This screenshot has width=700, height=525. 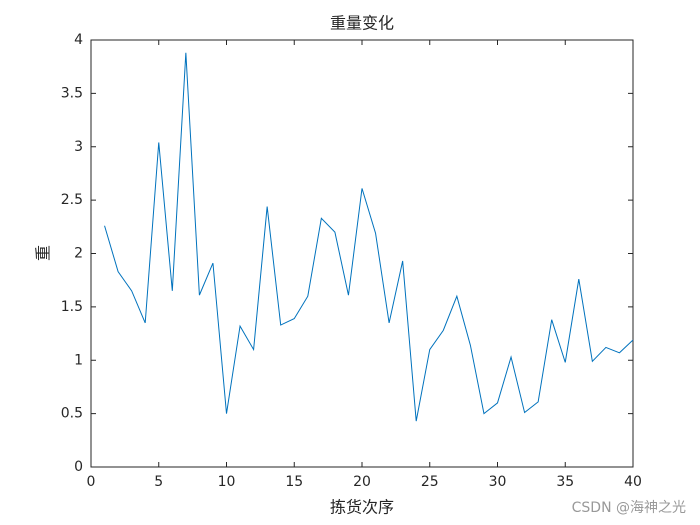 What do you see at coordinates (78, 360) in the screenshot?
I see `y-tick-label: 1` at bounding box center [78, 360].